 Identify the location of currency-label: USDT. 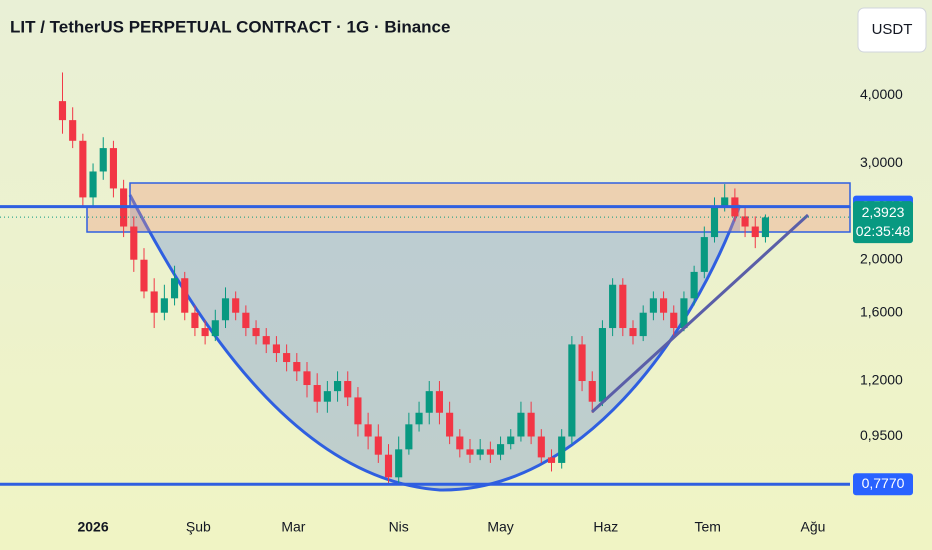
(892, 29).